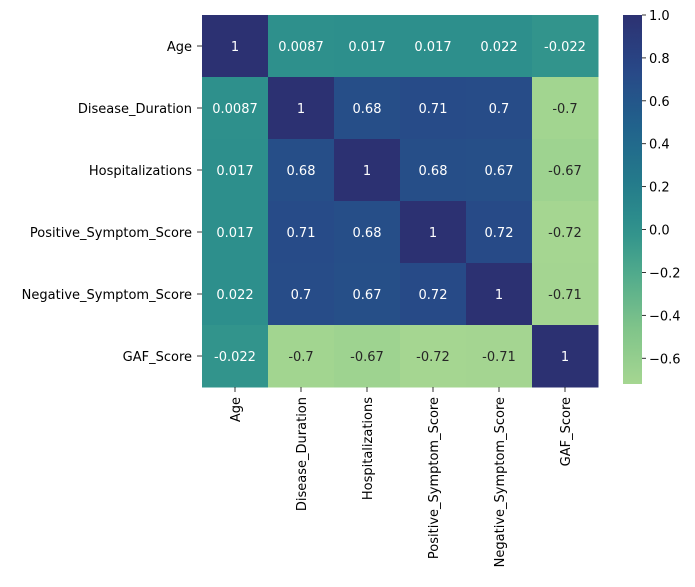 The height and width of the screenshot is (587, 695). What do you see at coordinates (665, 359) in the screenshot?
I see `colorbar-tick-label: −0.6` at bounding box center [665, 359].